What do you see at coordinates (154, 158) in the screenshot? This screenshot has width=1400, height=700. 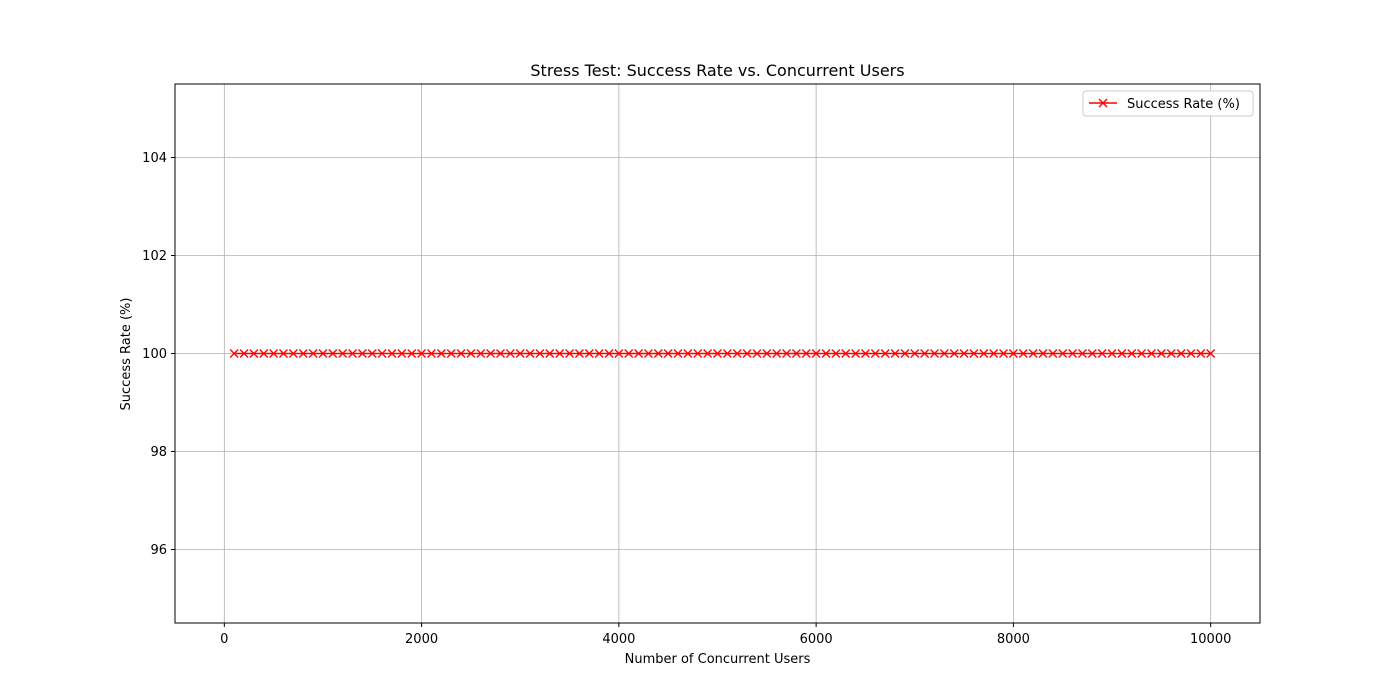 I see `y-tick-label: 104` at bounding box center [154, 158].